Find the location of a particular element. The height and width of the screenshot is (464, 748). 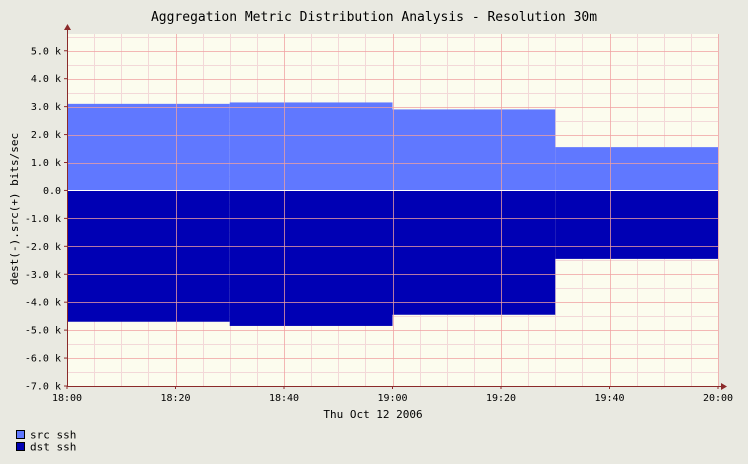

y-tick-label: 5.0 k is located at coordinates (46, 51).